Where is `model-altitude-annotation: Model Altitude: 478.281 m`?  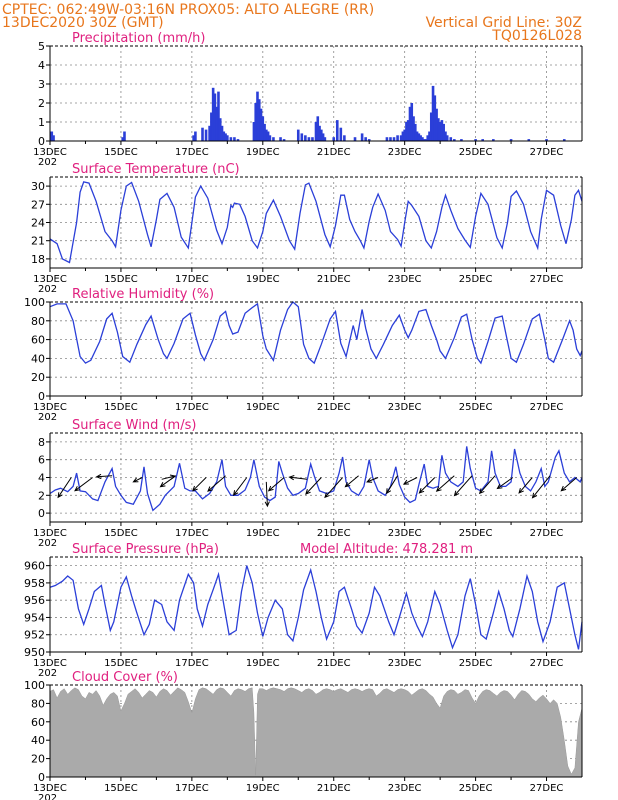
model-altitude-annotation: Model Altitude: 478.281 m is located at coordinates (386, 549).